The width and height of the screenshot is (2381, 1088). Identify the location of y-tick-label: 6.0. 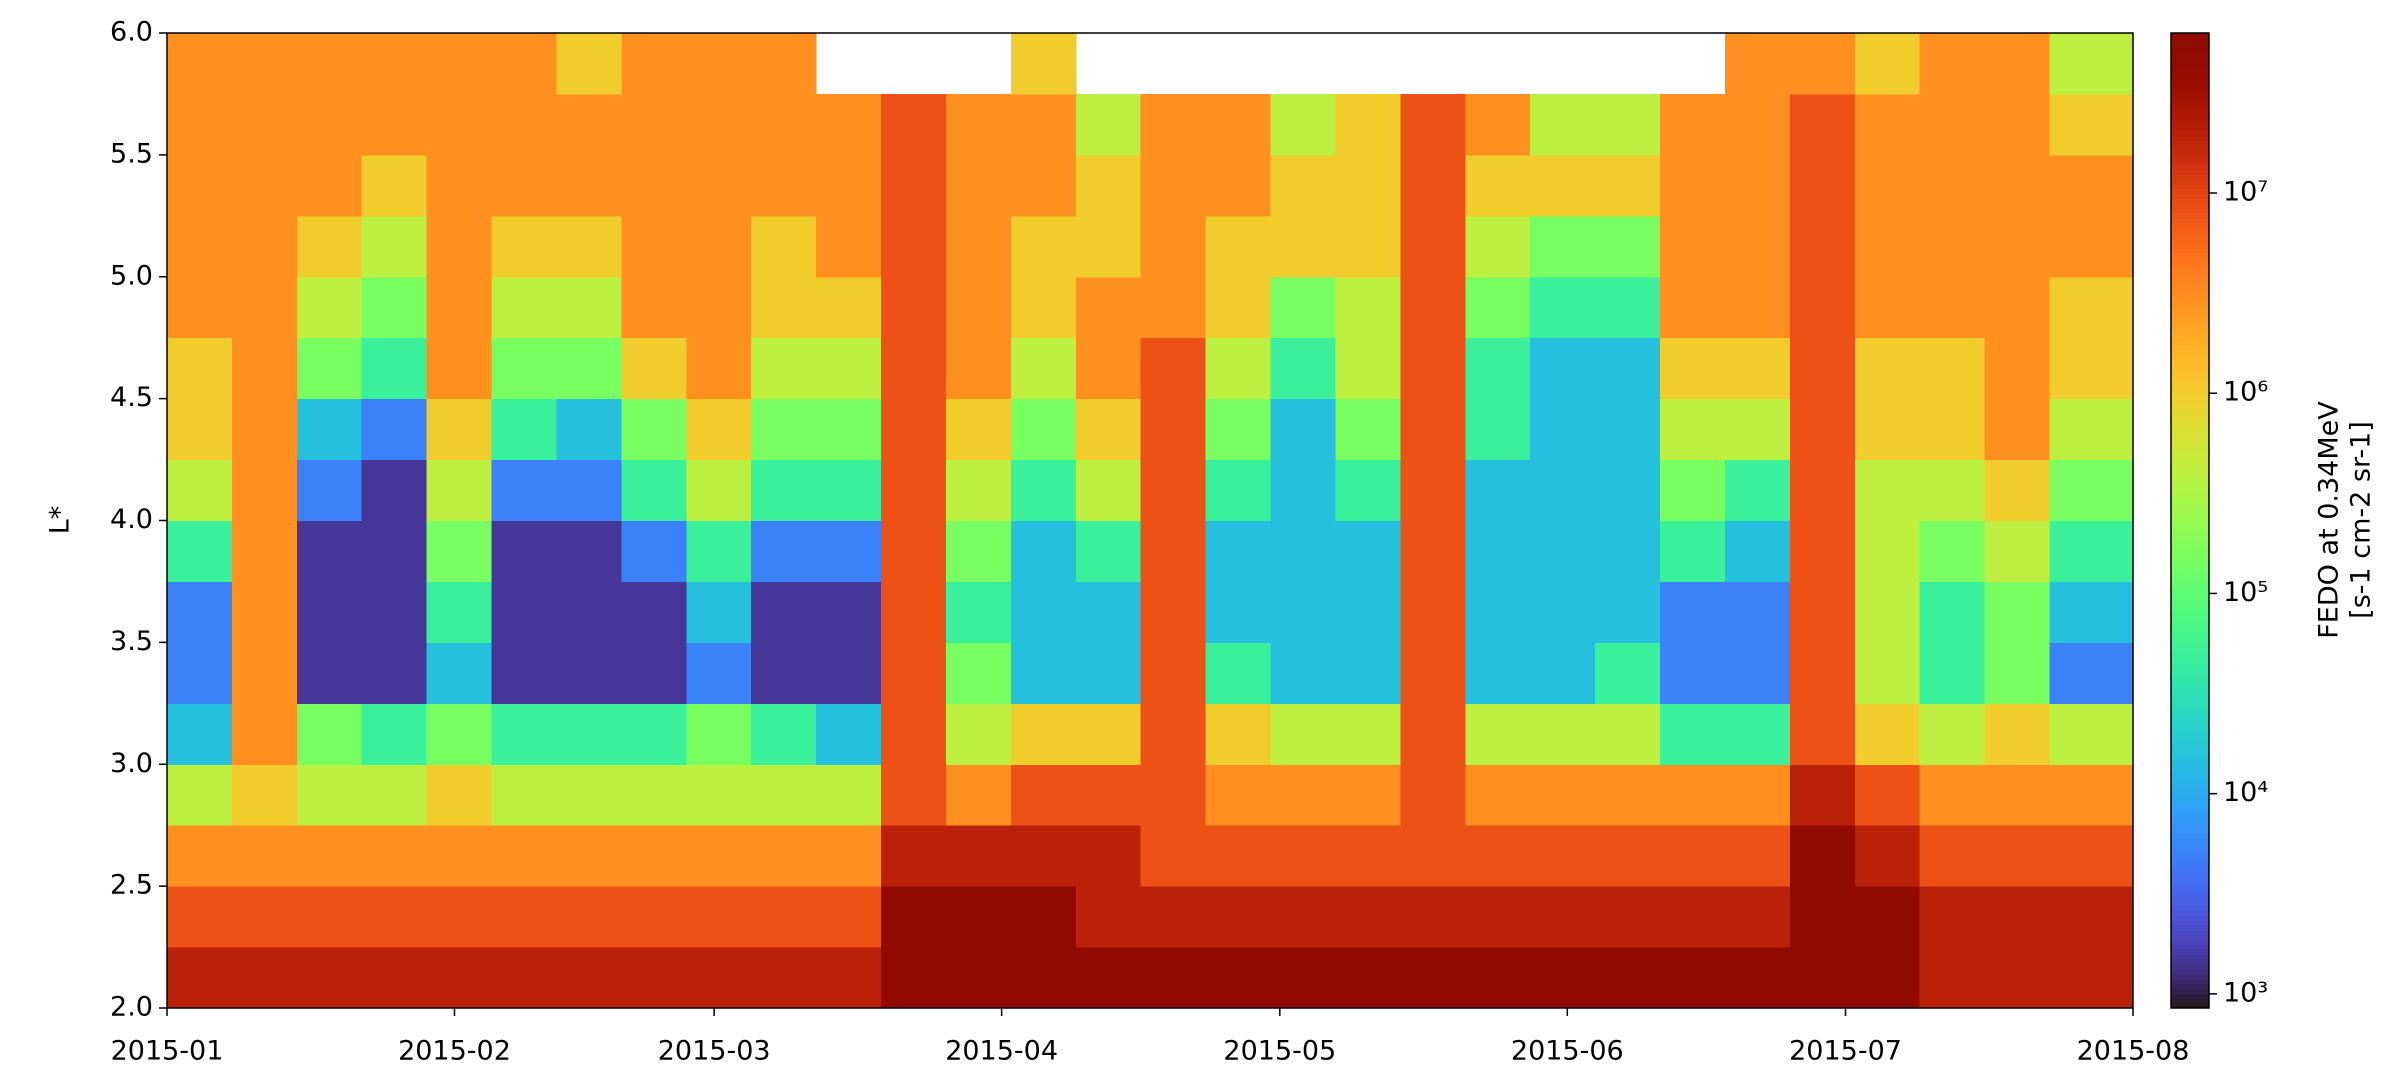
(131, 32).